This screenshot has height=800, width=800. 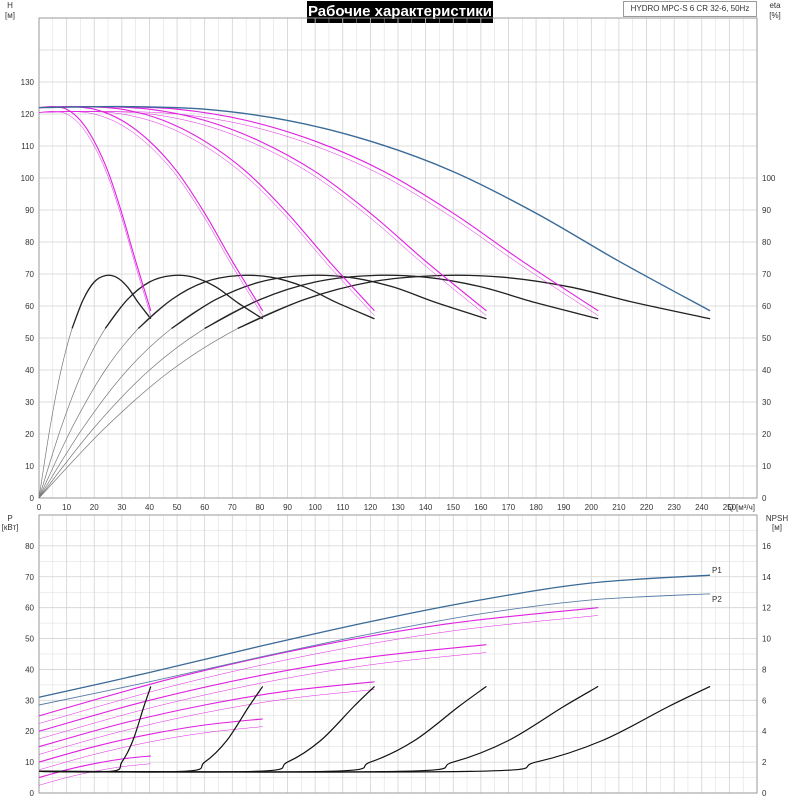 I want to click on x-tick-label: 90, so click(x=287, y=507).